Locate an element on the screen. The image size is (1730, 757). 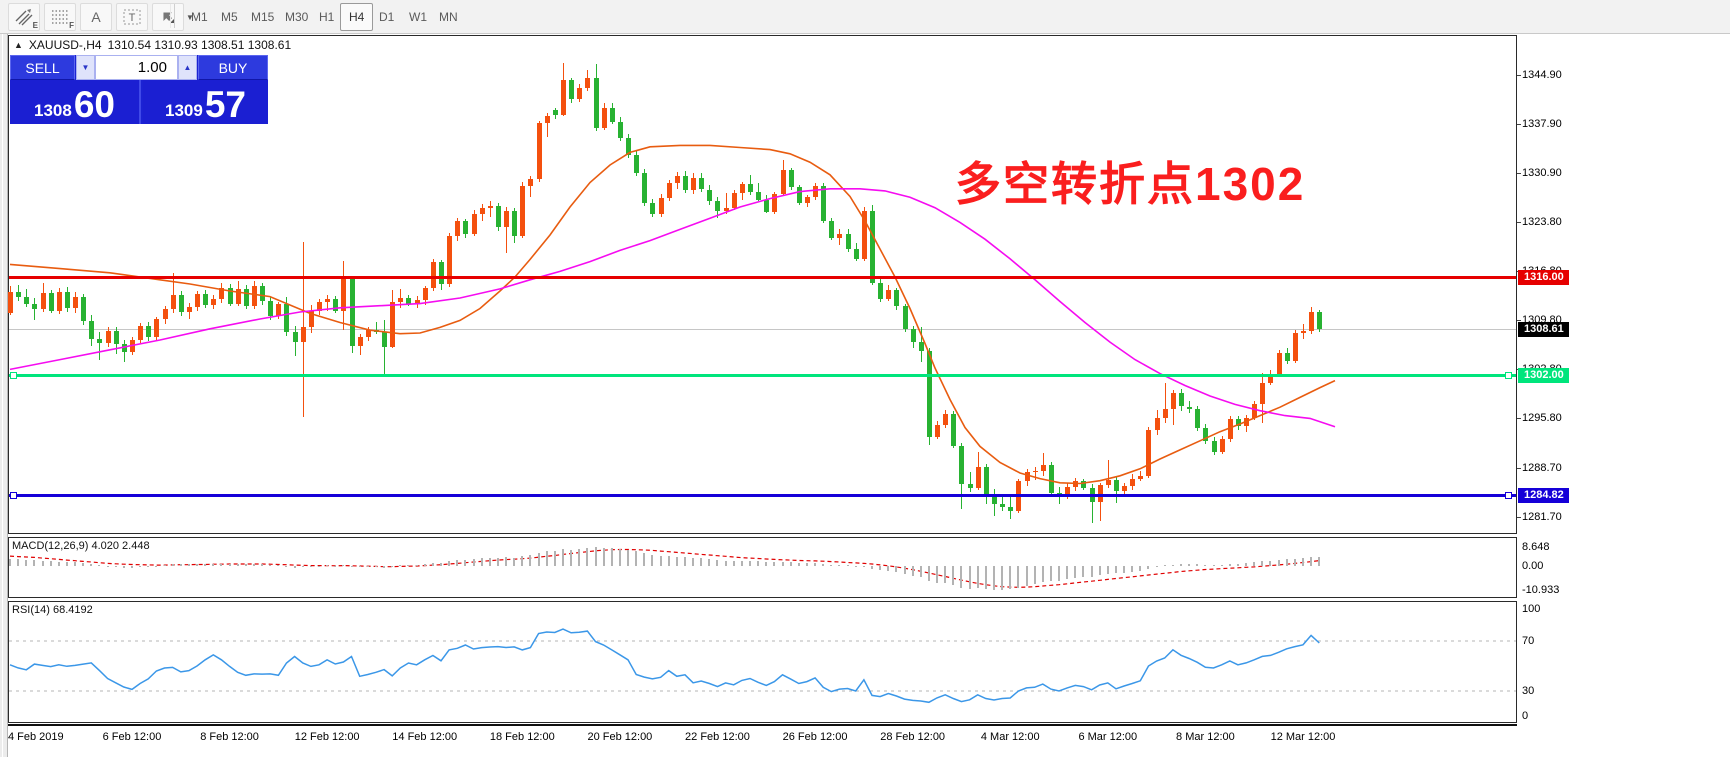
timeframe-button-W1: W1 is located at coordinates (418, 17).